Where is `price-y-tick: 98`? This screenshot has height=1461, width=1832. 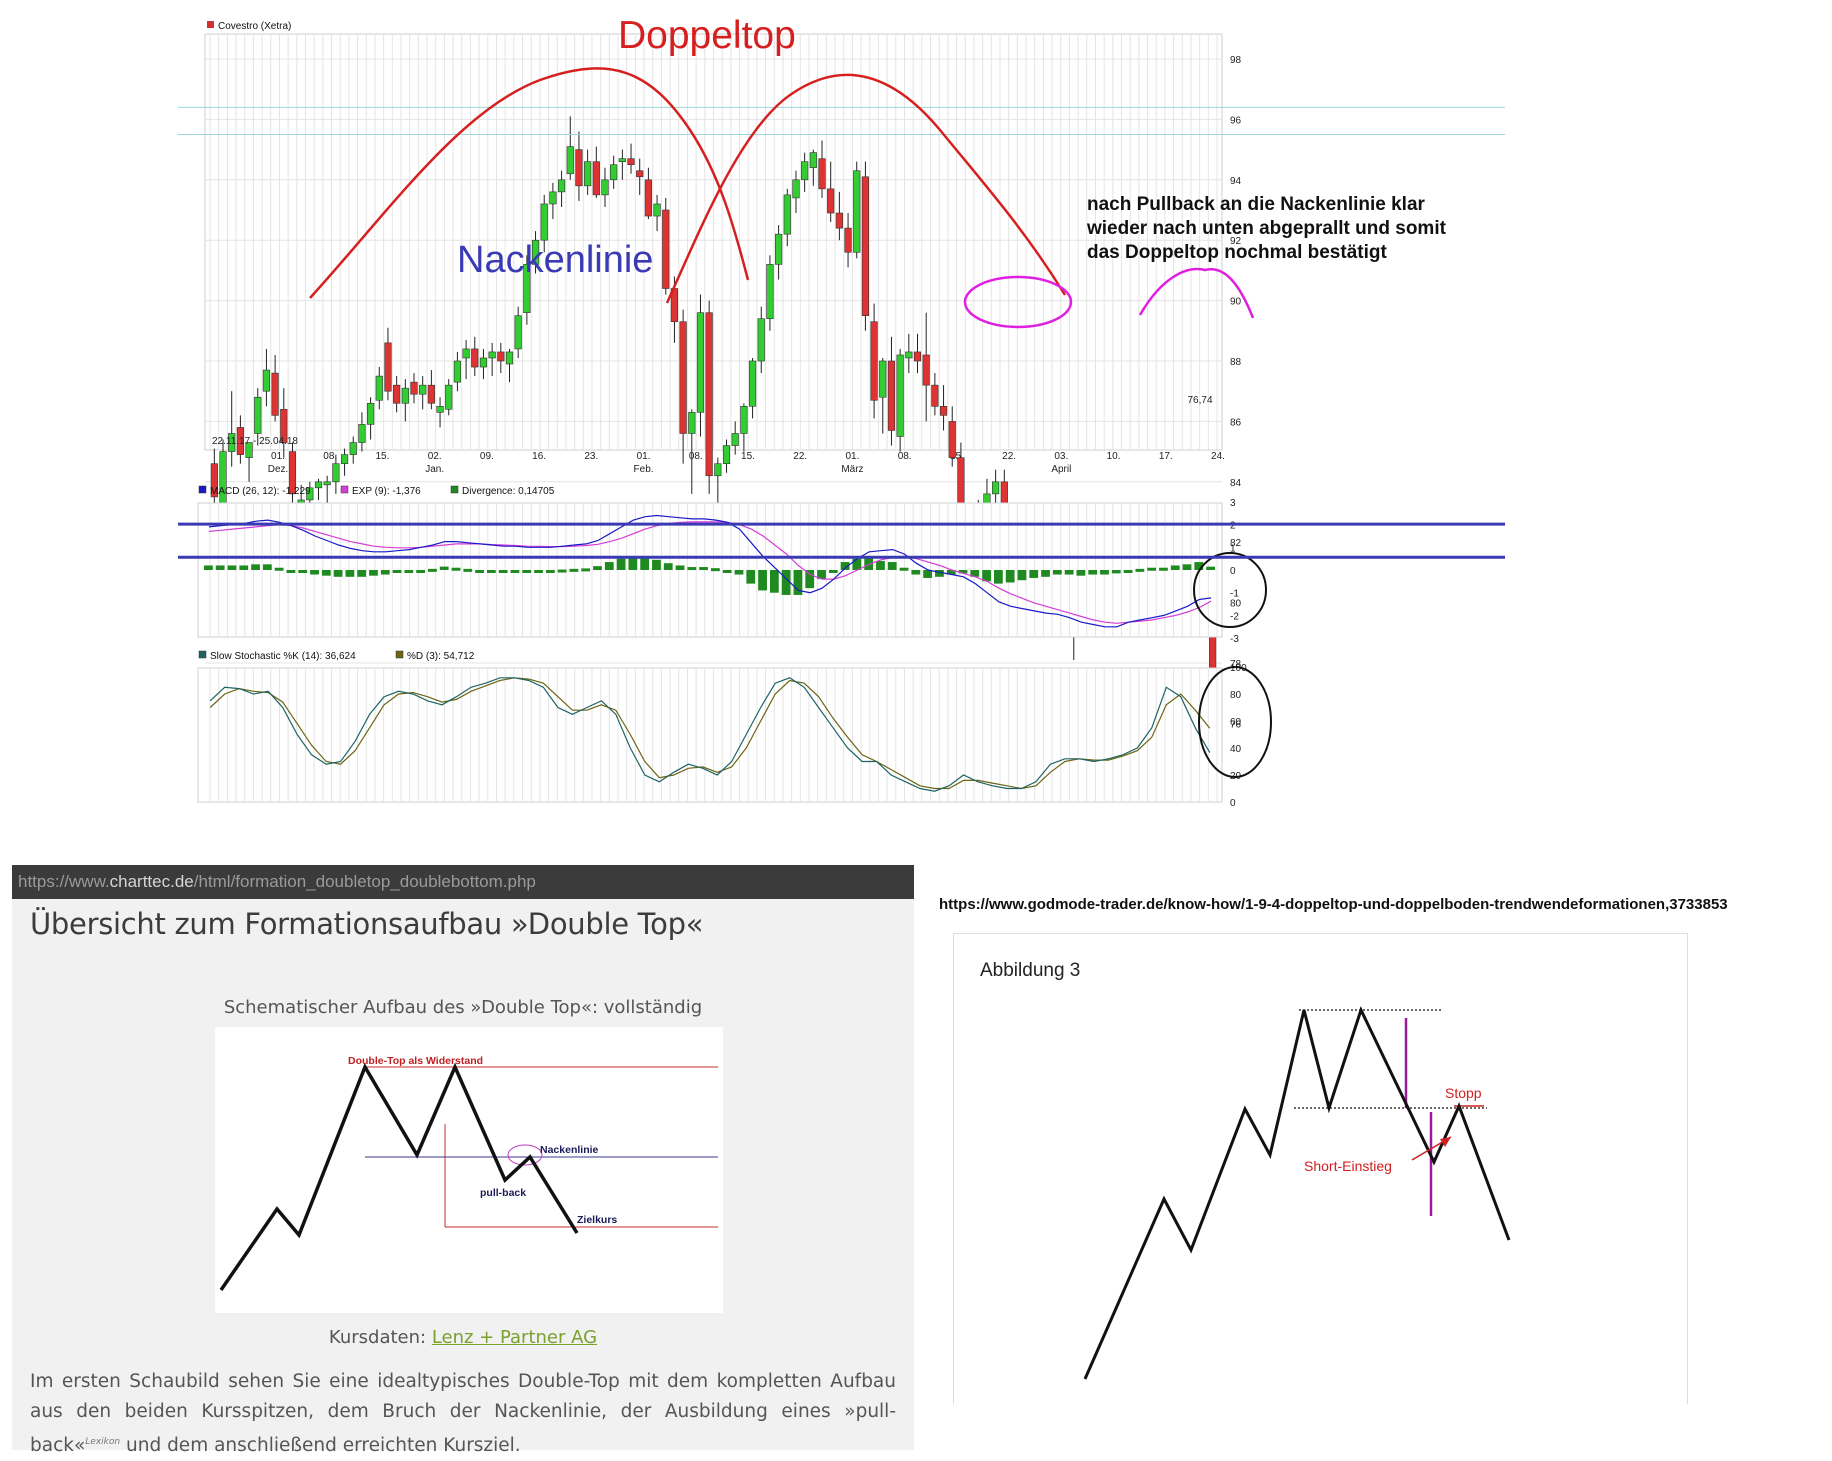
price-y-tick: 98 is located at coordinates (1236, 60).